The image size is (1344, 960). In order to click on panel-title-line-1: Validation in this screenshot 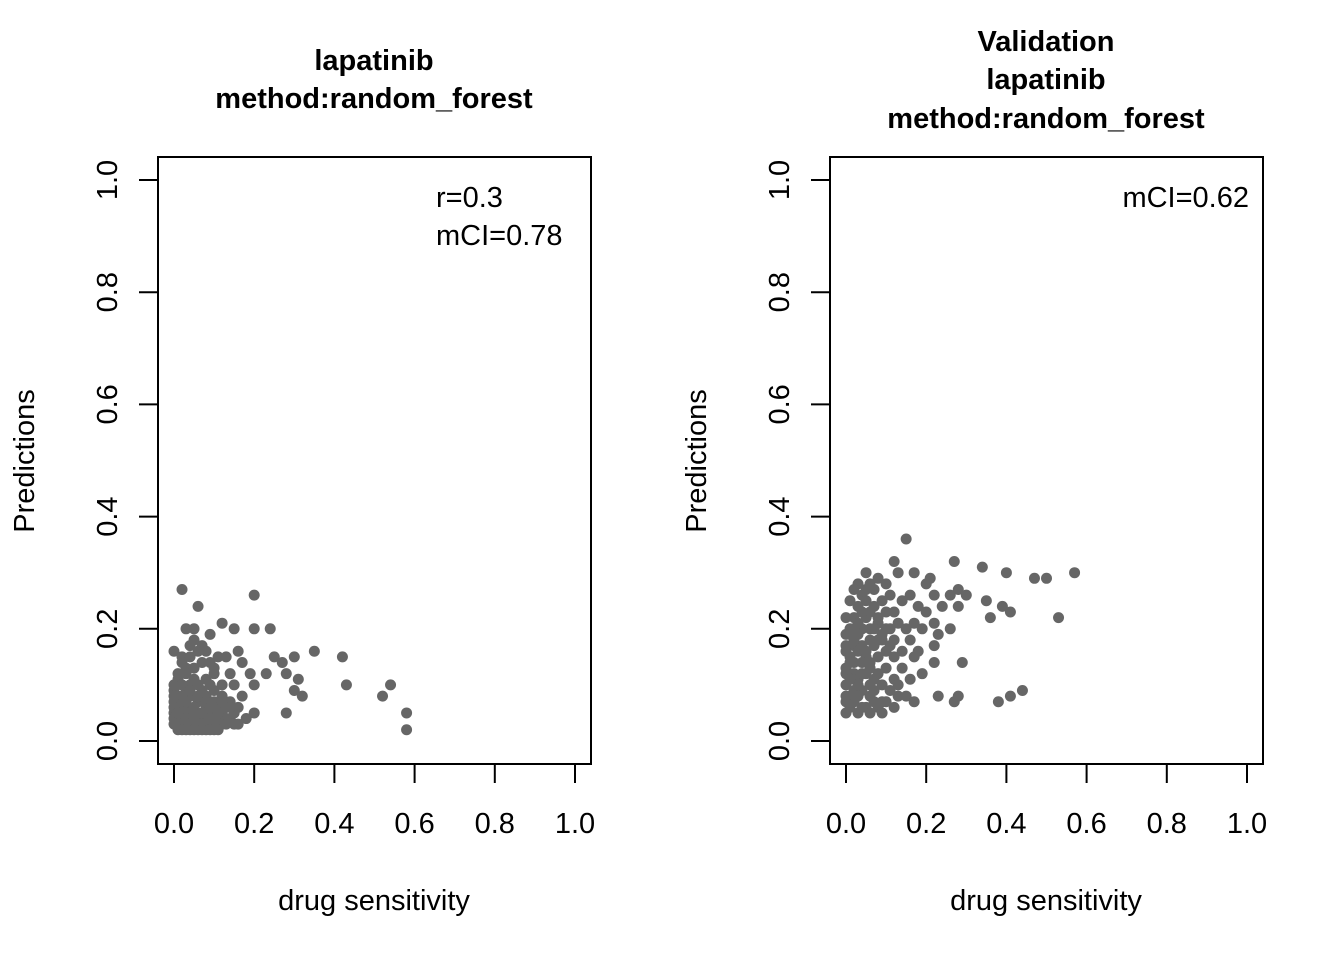, I will do `click(1046, 42)`.